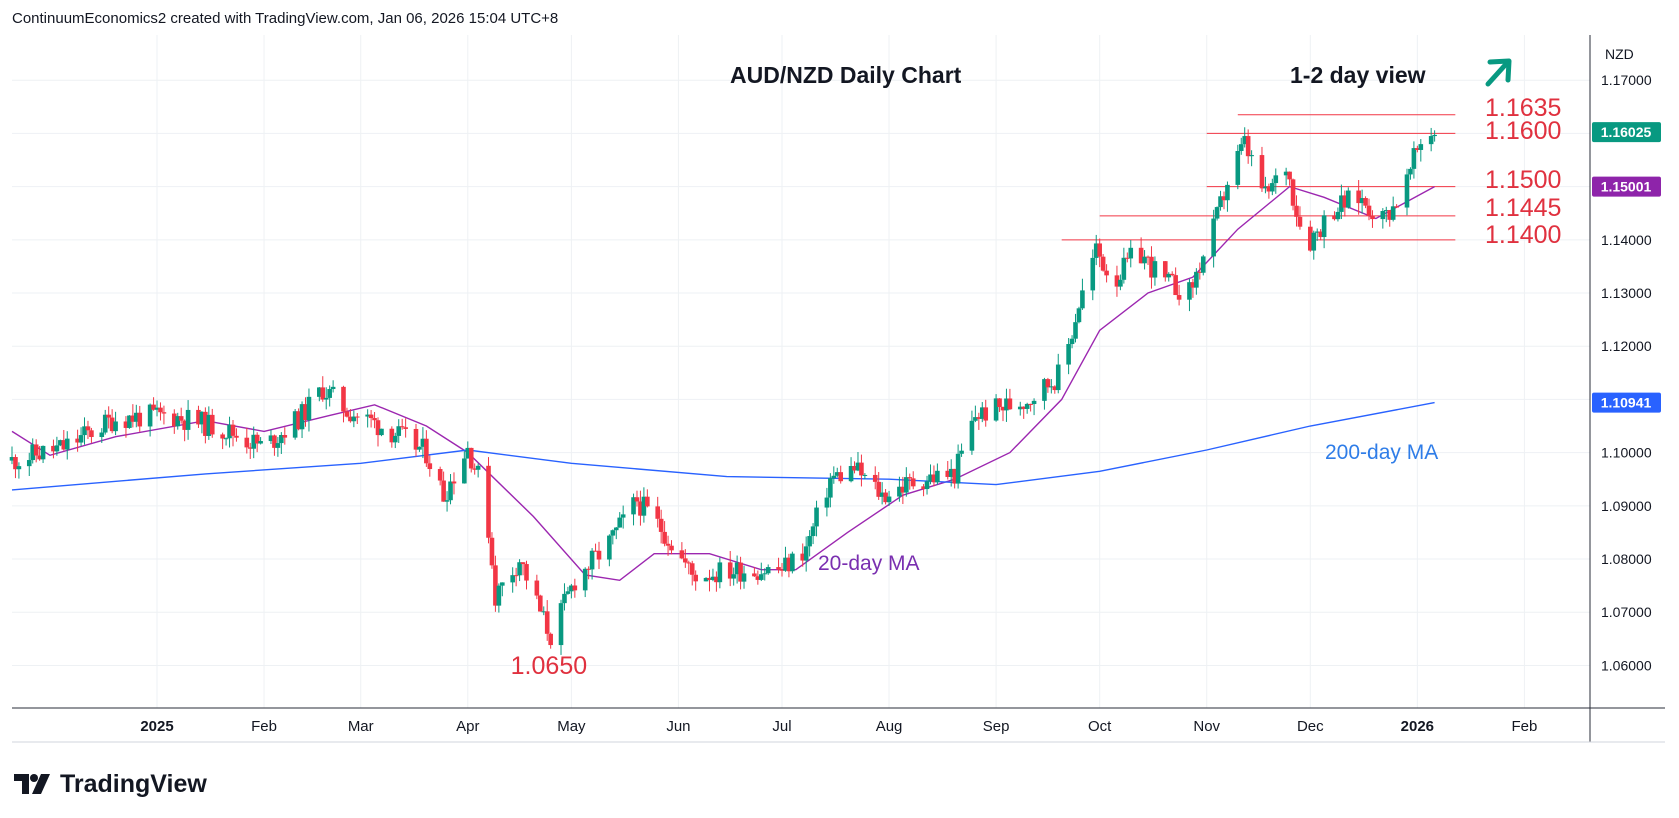 The image size is (1679, 818). I want to click on x-tick-label: Apr, so click(467, 726).